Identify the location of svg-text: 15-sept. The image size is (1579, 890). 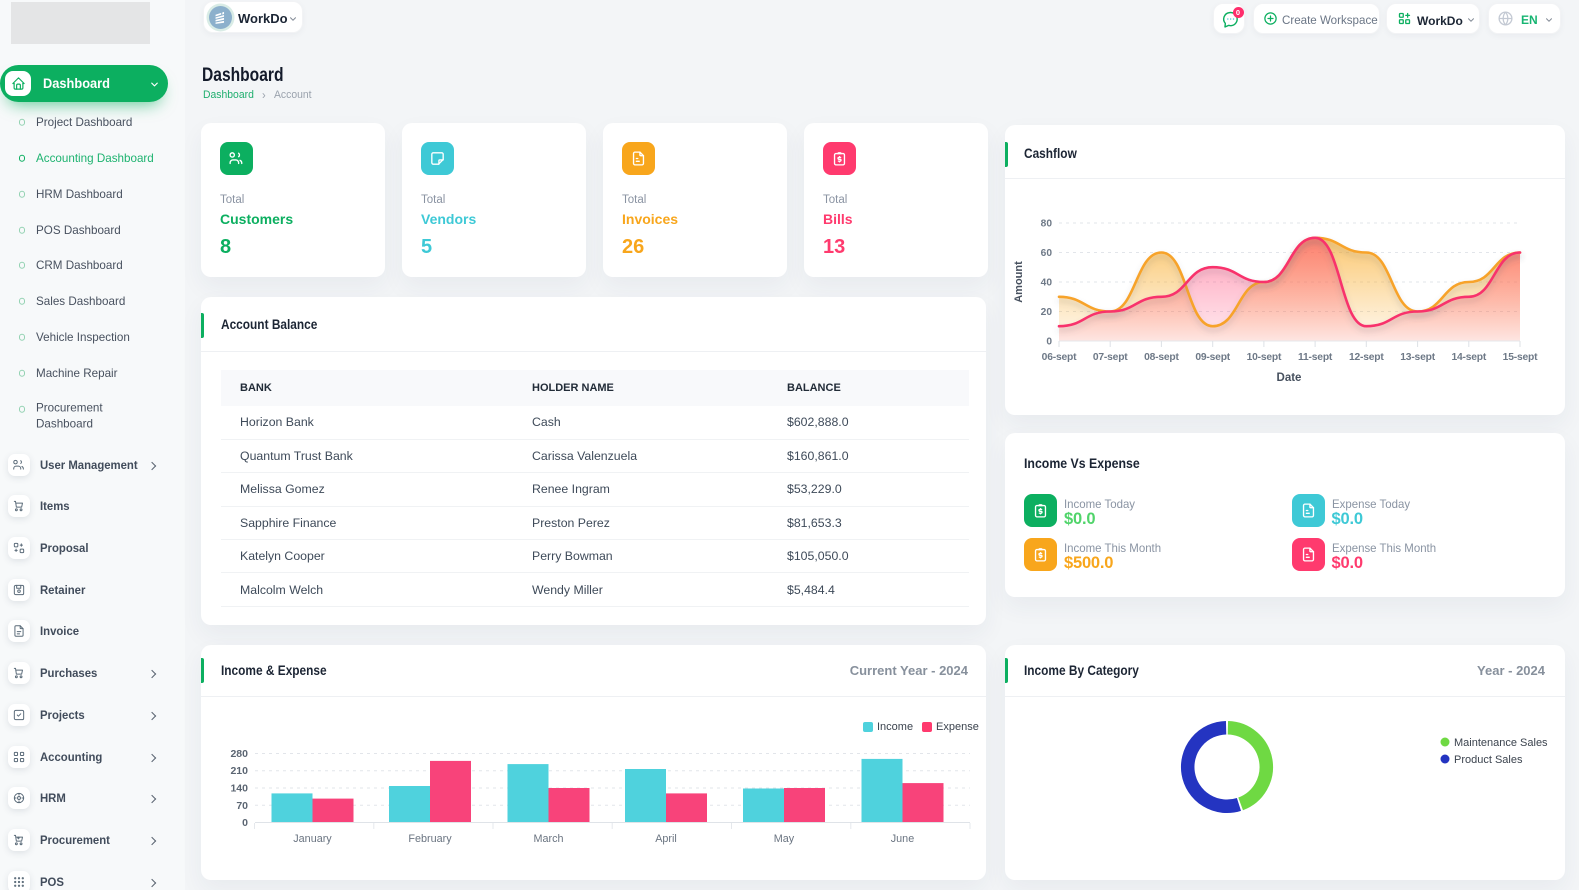
(1520, 357).